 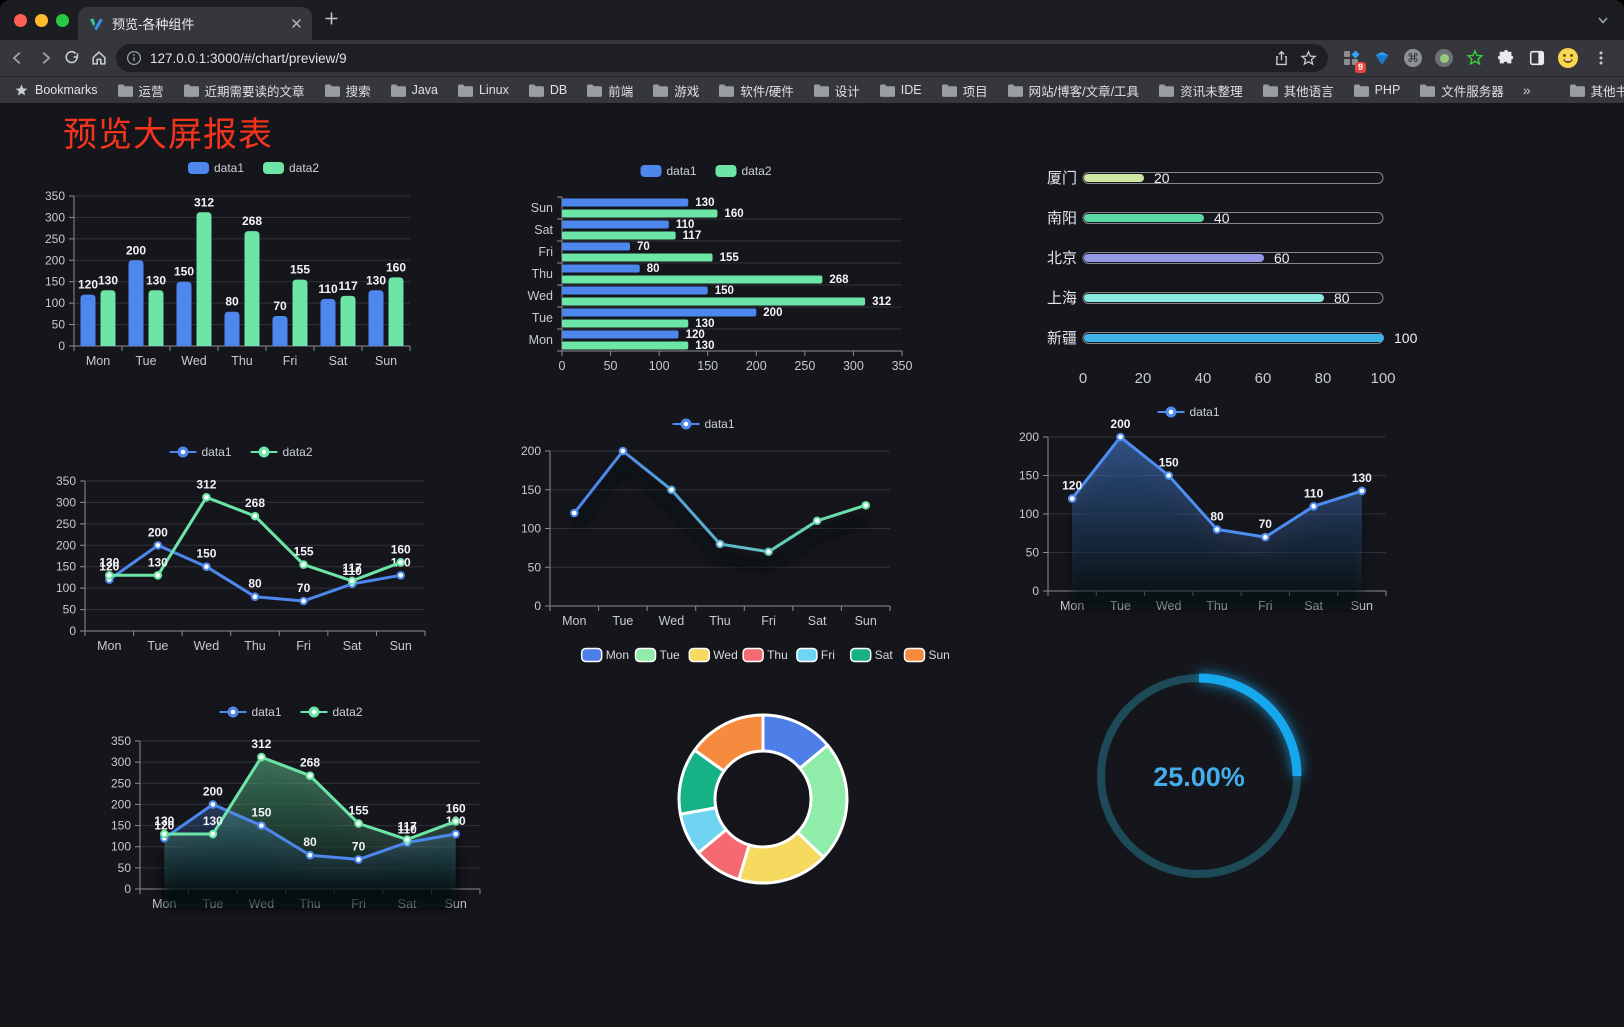 I want to click on svg-text: 70, so click(x=280, y=306).